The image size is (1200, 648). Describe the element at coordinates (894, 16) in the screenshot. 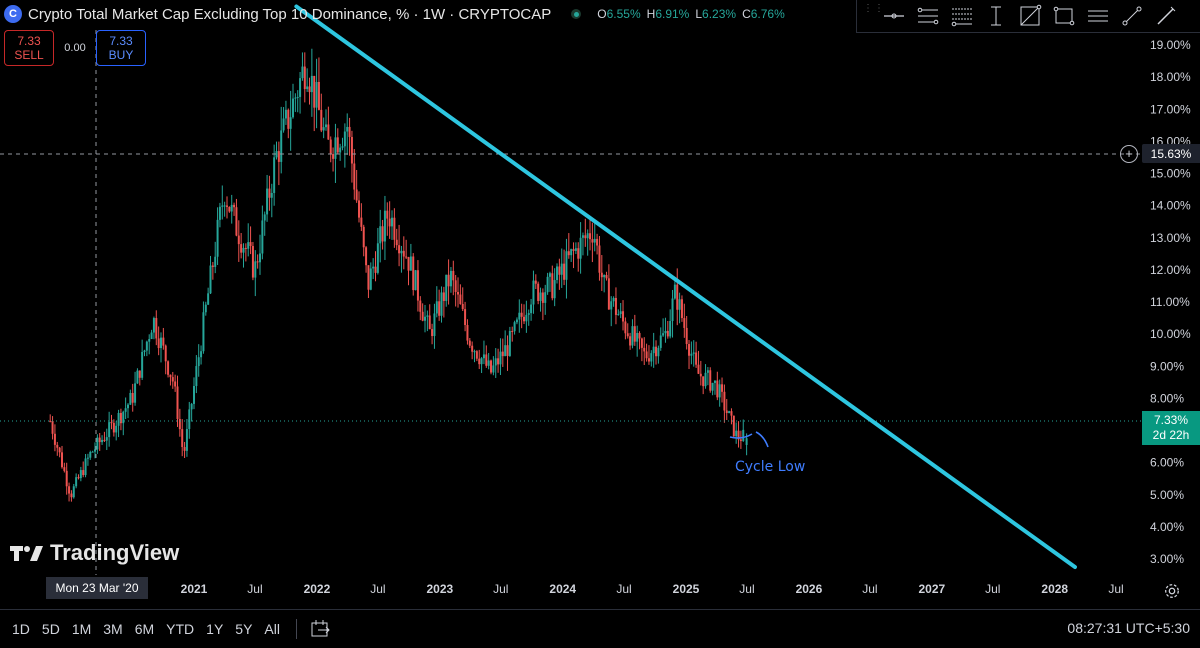

I see `horizontal-line-icon` at that location.